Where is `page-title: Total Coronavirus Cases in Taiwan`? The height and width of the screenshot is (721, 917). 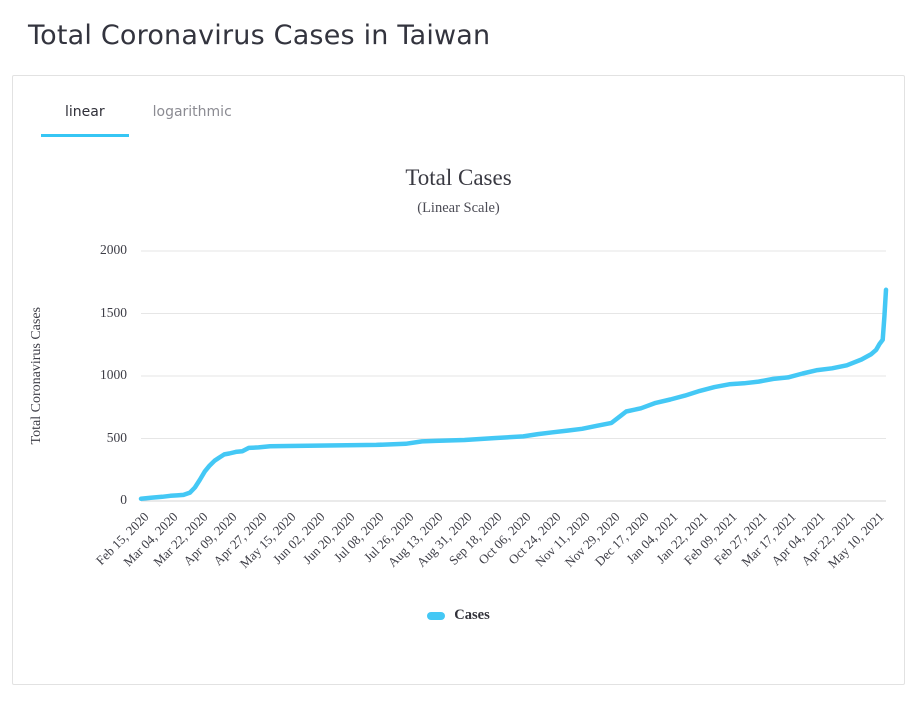 page-title: Total Coronavirus Cases in Taiwan is located at coordinates (259, 35).